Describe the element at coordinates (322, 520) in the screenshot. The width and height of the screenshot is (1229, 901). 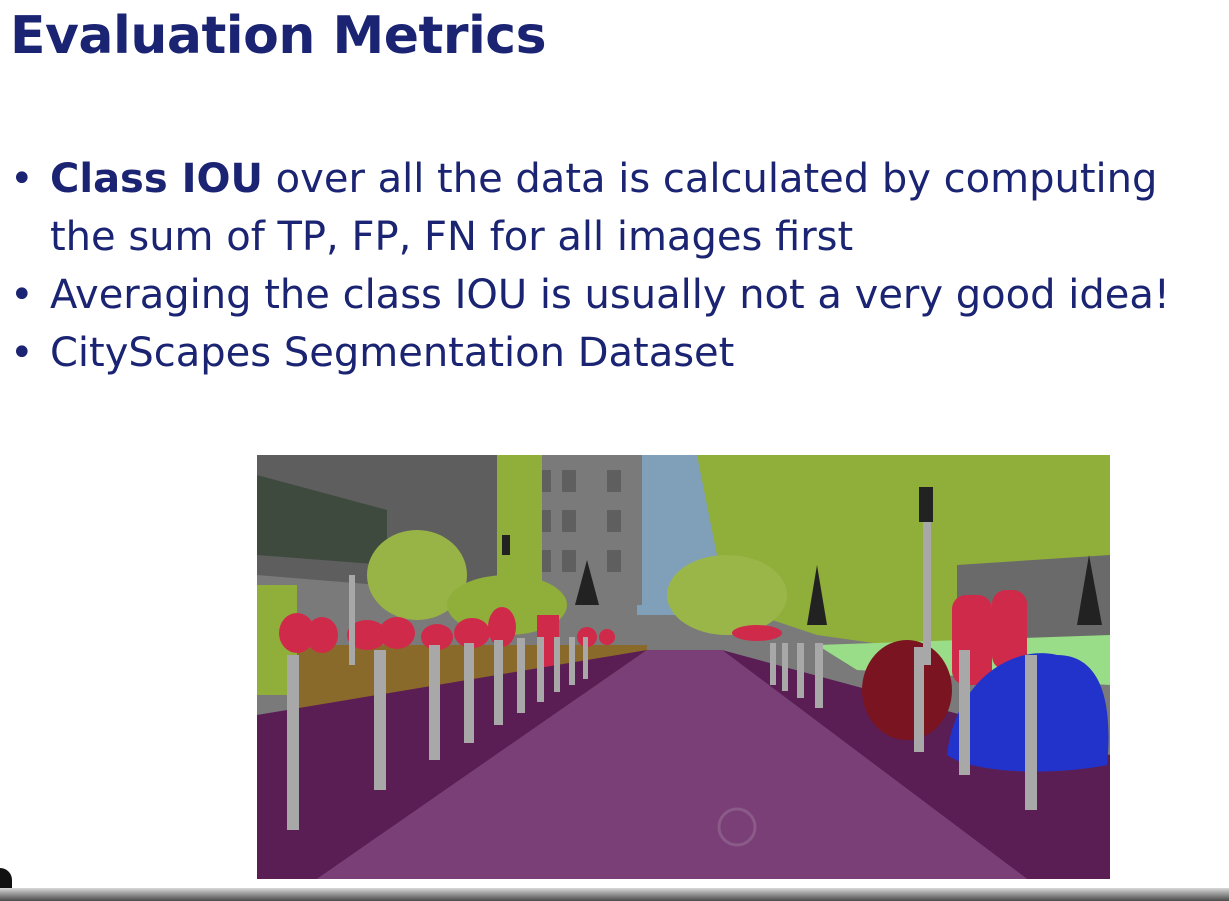
I see `awning` at that location.